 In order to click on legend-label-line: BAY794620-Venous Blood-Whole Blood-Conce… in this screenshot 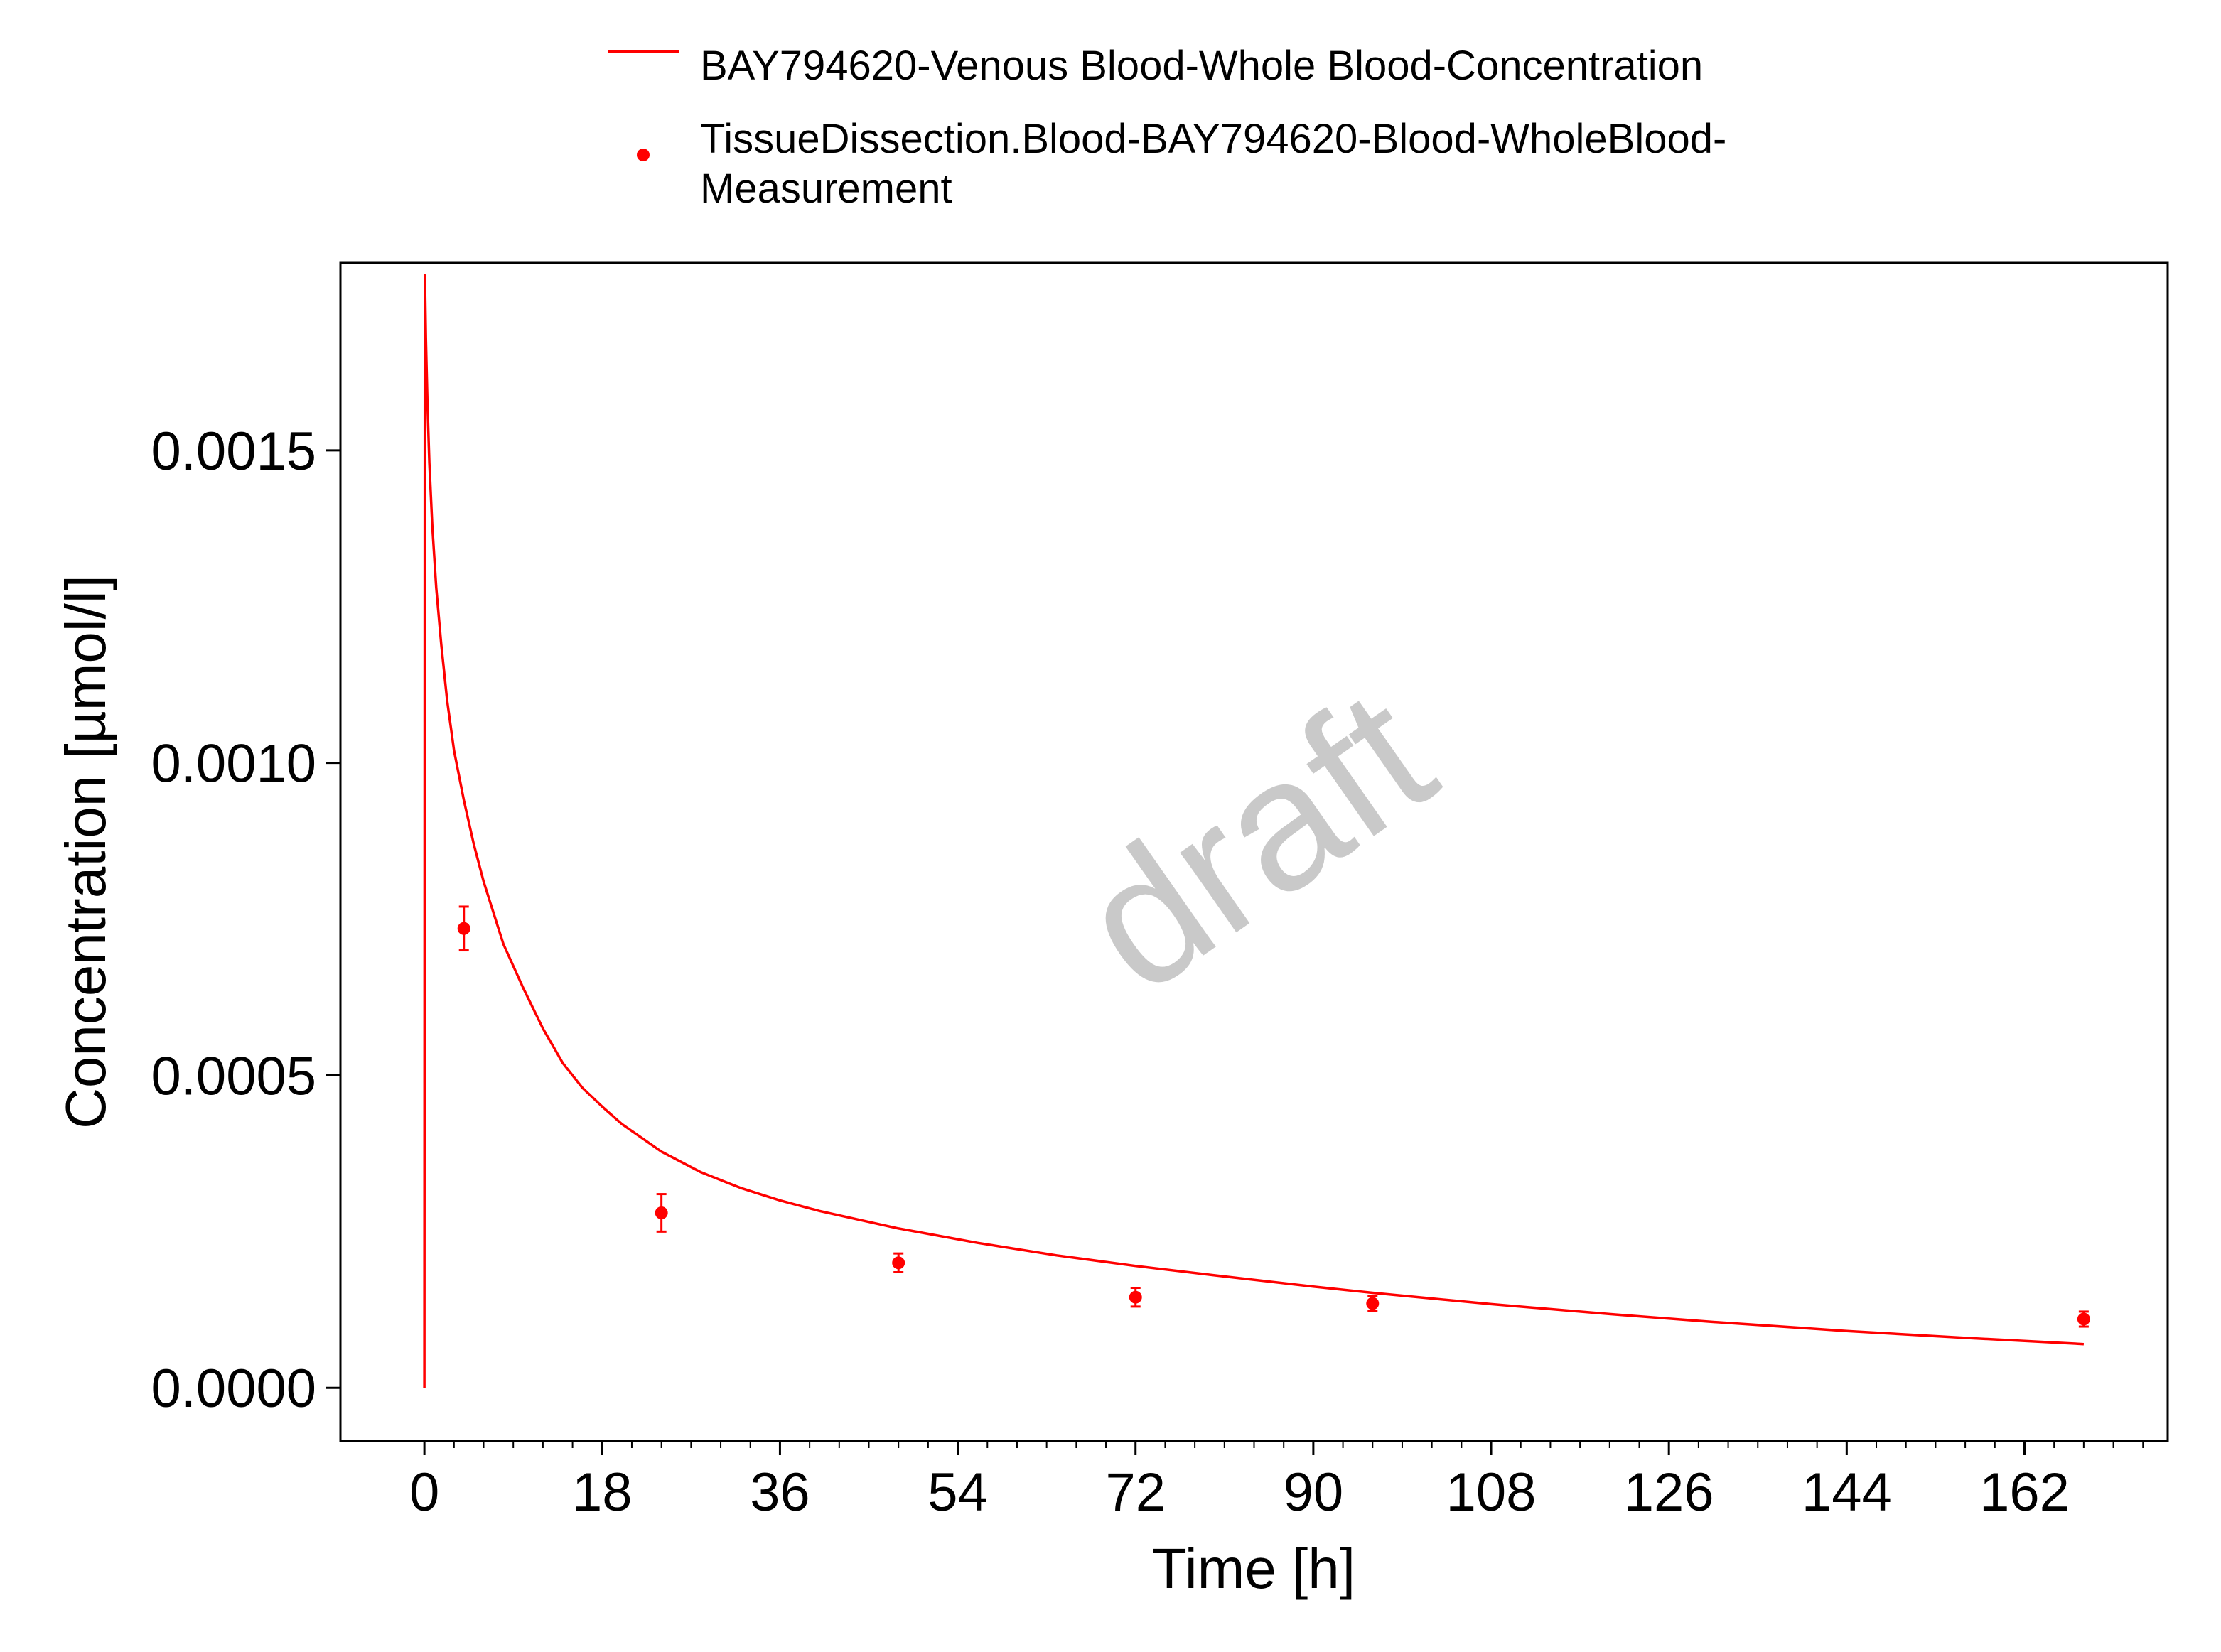, I will do `click(1201, 66)`.